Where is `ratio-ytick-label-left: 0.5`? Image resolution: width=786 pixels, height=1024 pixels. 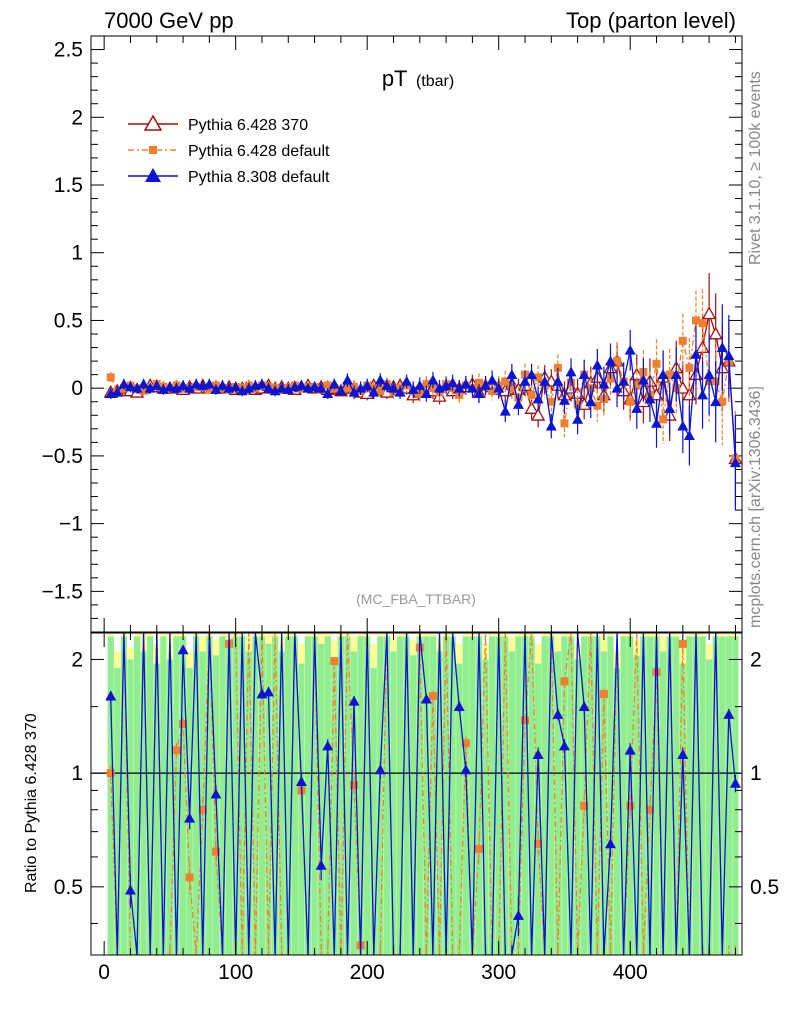 ratio-ytick-label-left: 0.5 is located at coordinates (68, 887).